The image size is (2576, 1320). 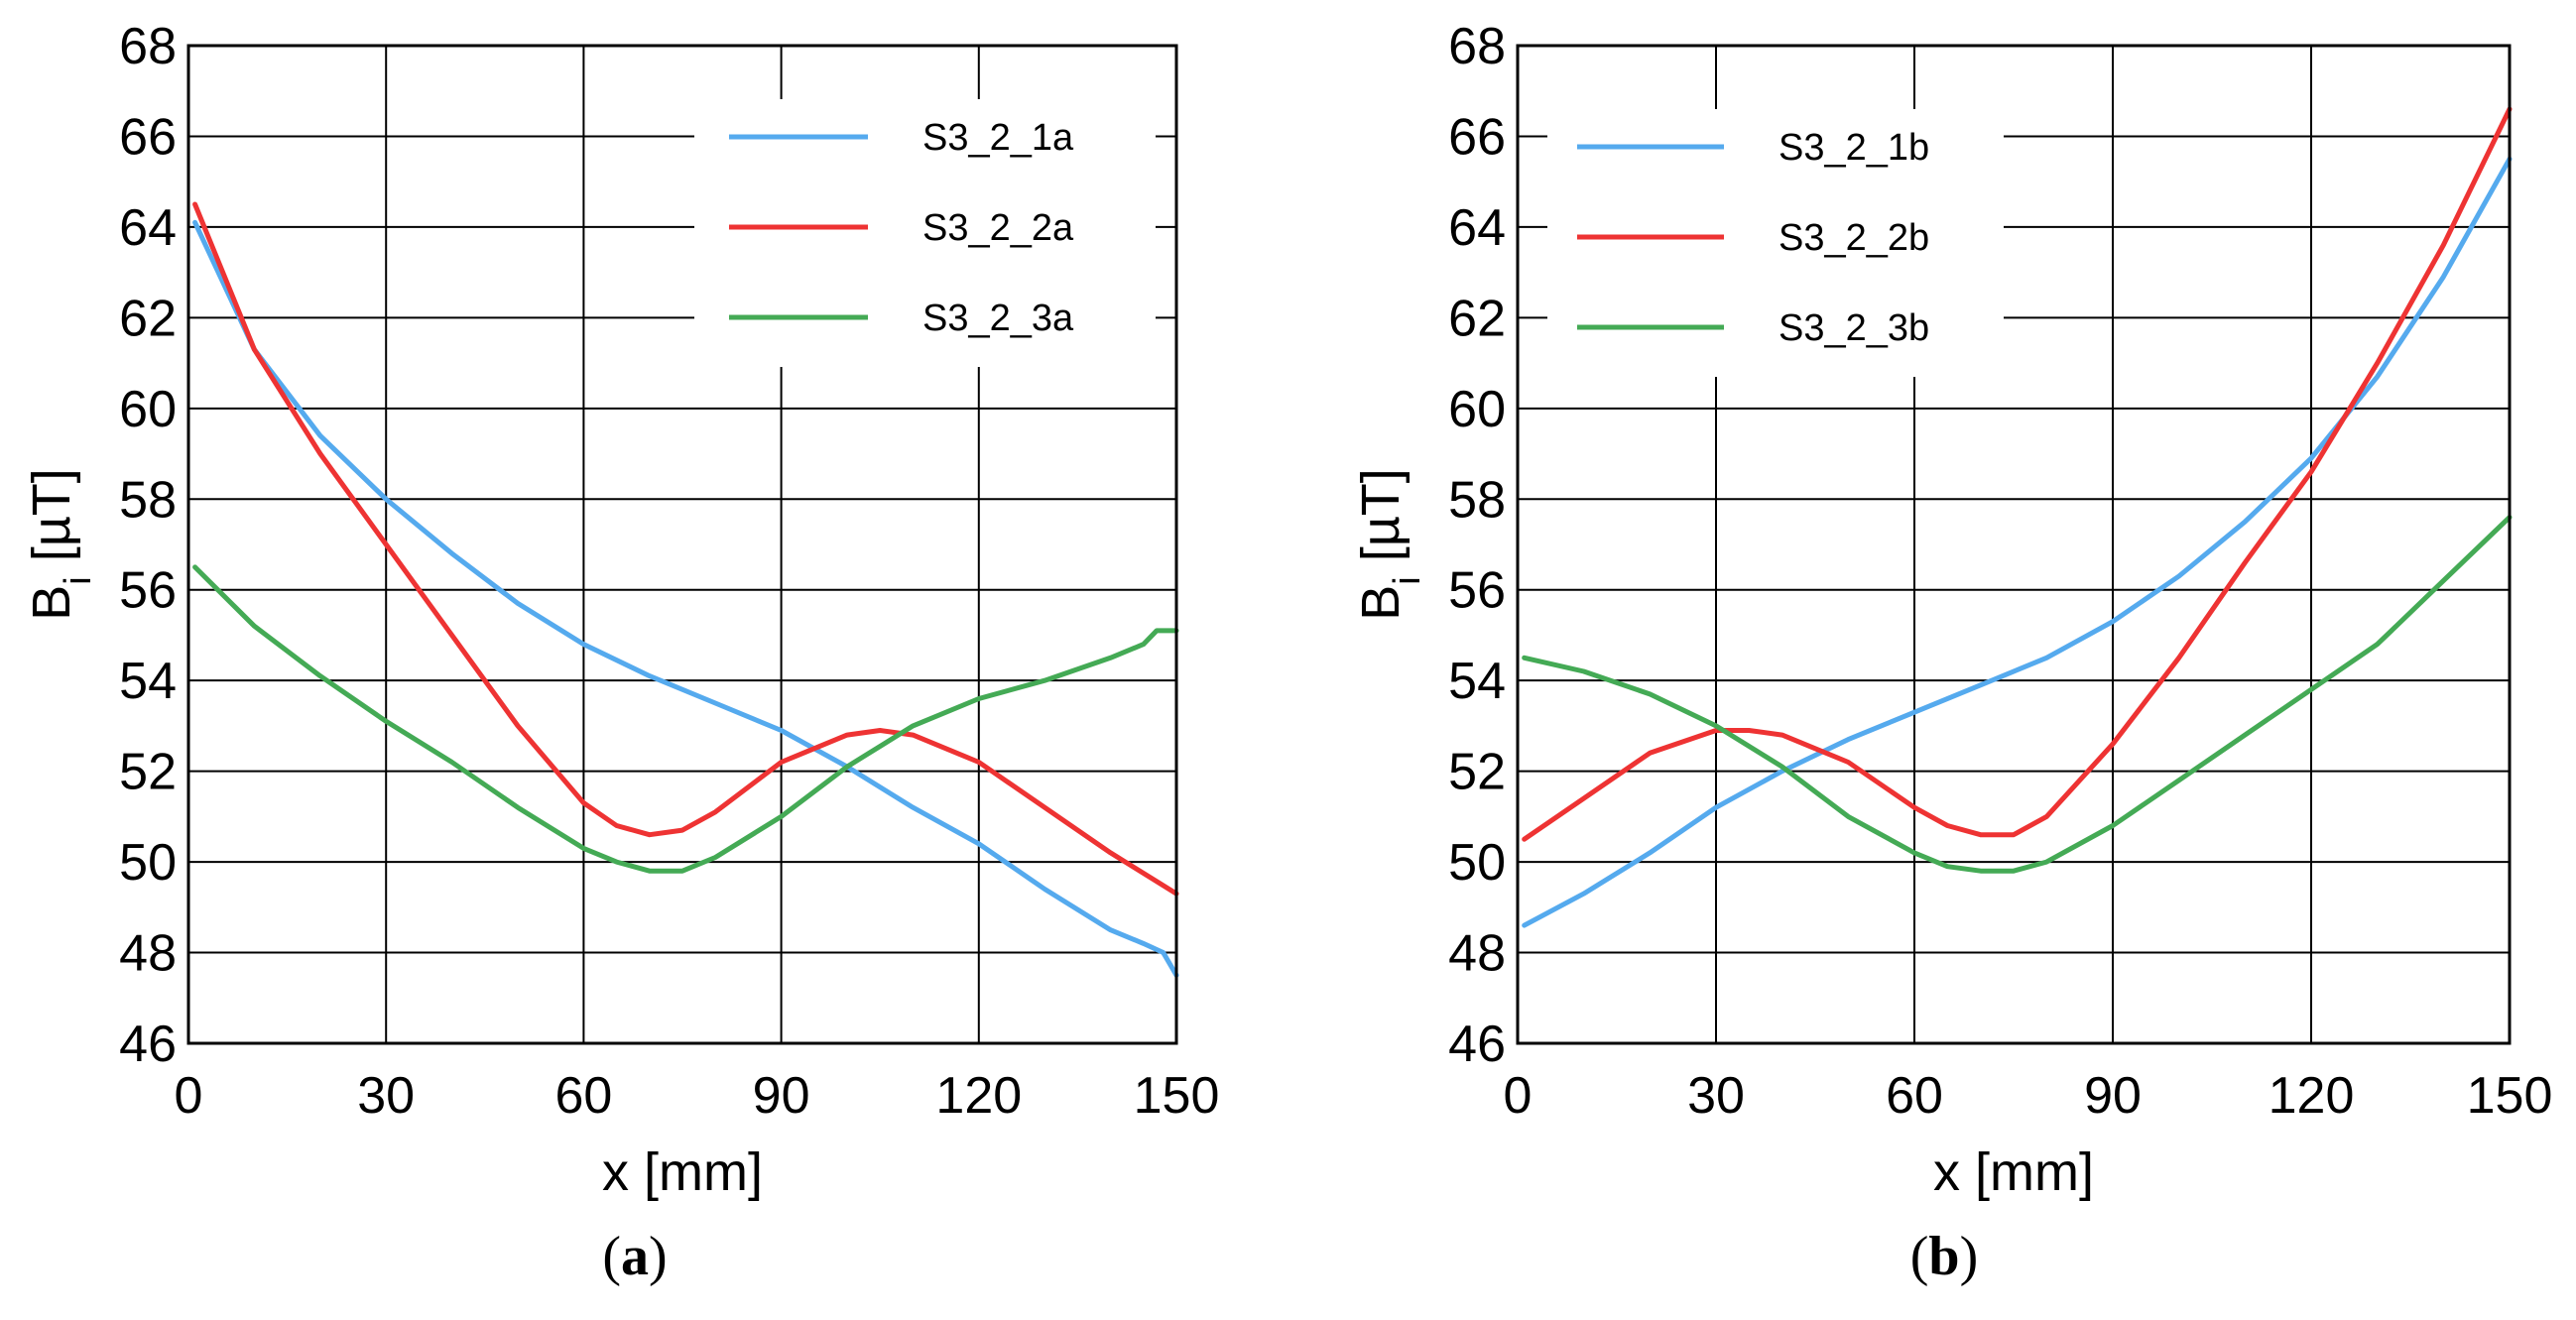 I want to click on legend-label: S3_2_1a, so click(x=998, y=138).